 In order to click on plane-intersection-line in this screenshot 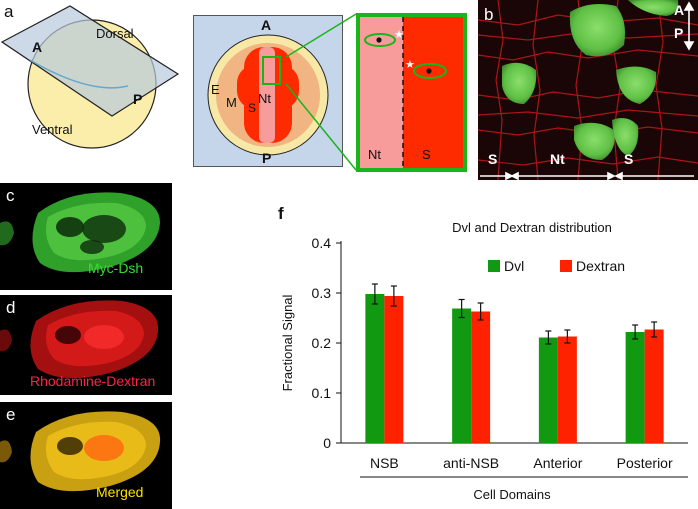, I will do `click(79, 74)`.